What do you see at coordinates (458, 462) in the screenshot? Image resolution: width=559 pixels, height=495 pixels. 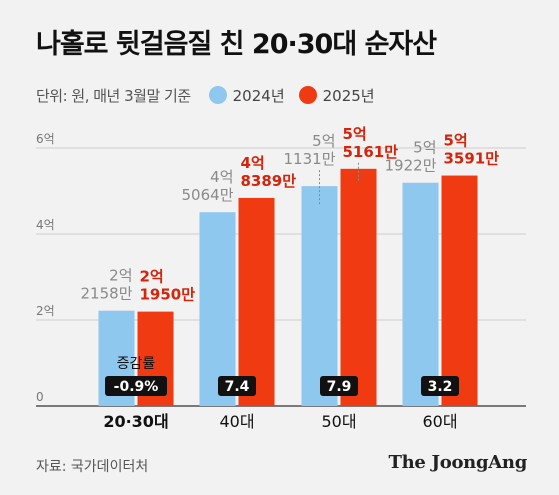 I see `brand-logo: The JoongAng` at bounding box center [458, 462].